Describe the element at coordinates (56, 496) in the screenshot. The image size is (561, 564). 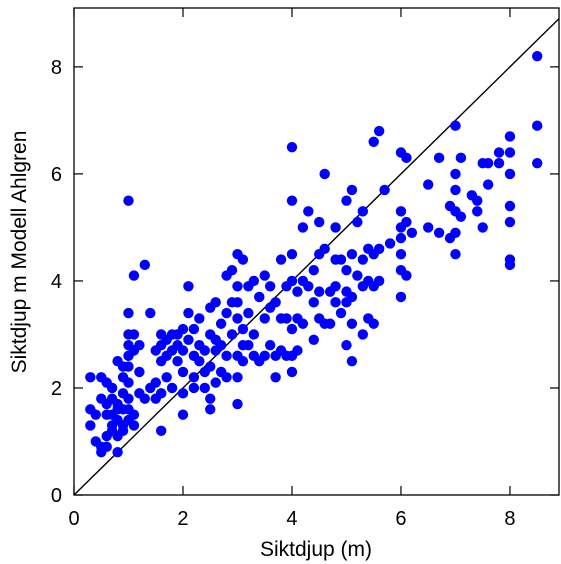
I see `y-tick-label: 0` at that location.